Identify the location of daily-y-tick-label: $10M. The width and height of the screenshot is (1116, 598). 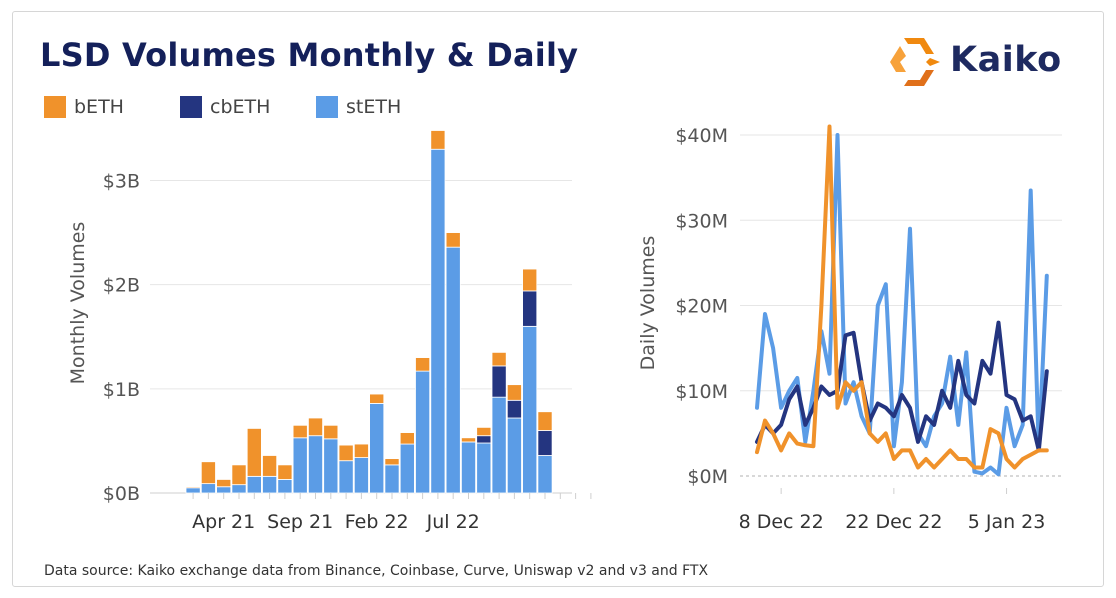
(701, 392).